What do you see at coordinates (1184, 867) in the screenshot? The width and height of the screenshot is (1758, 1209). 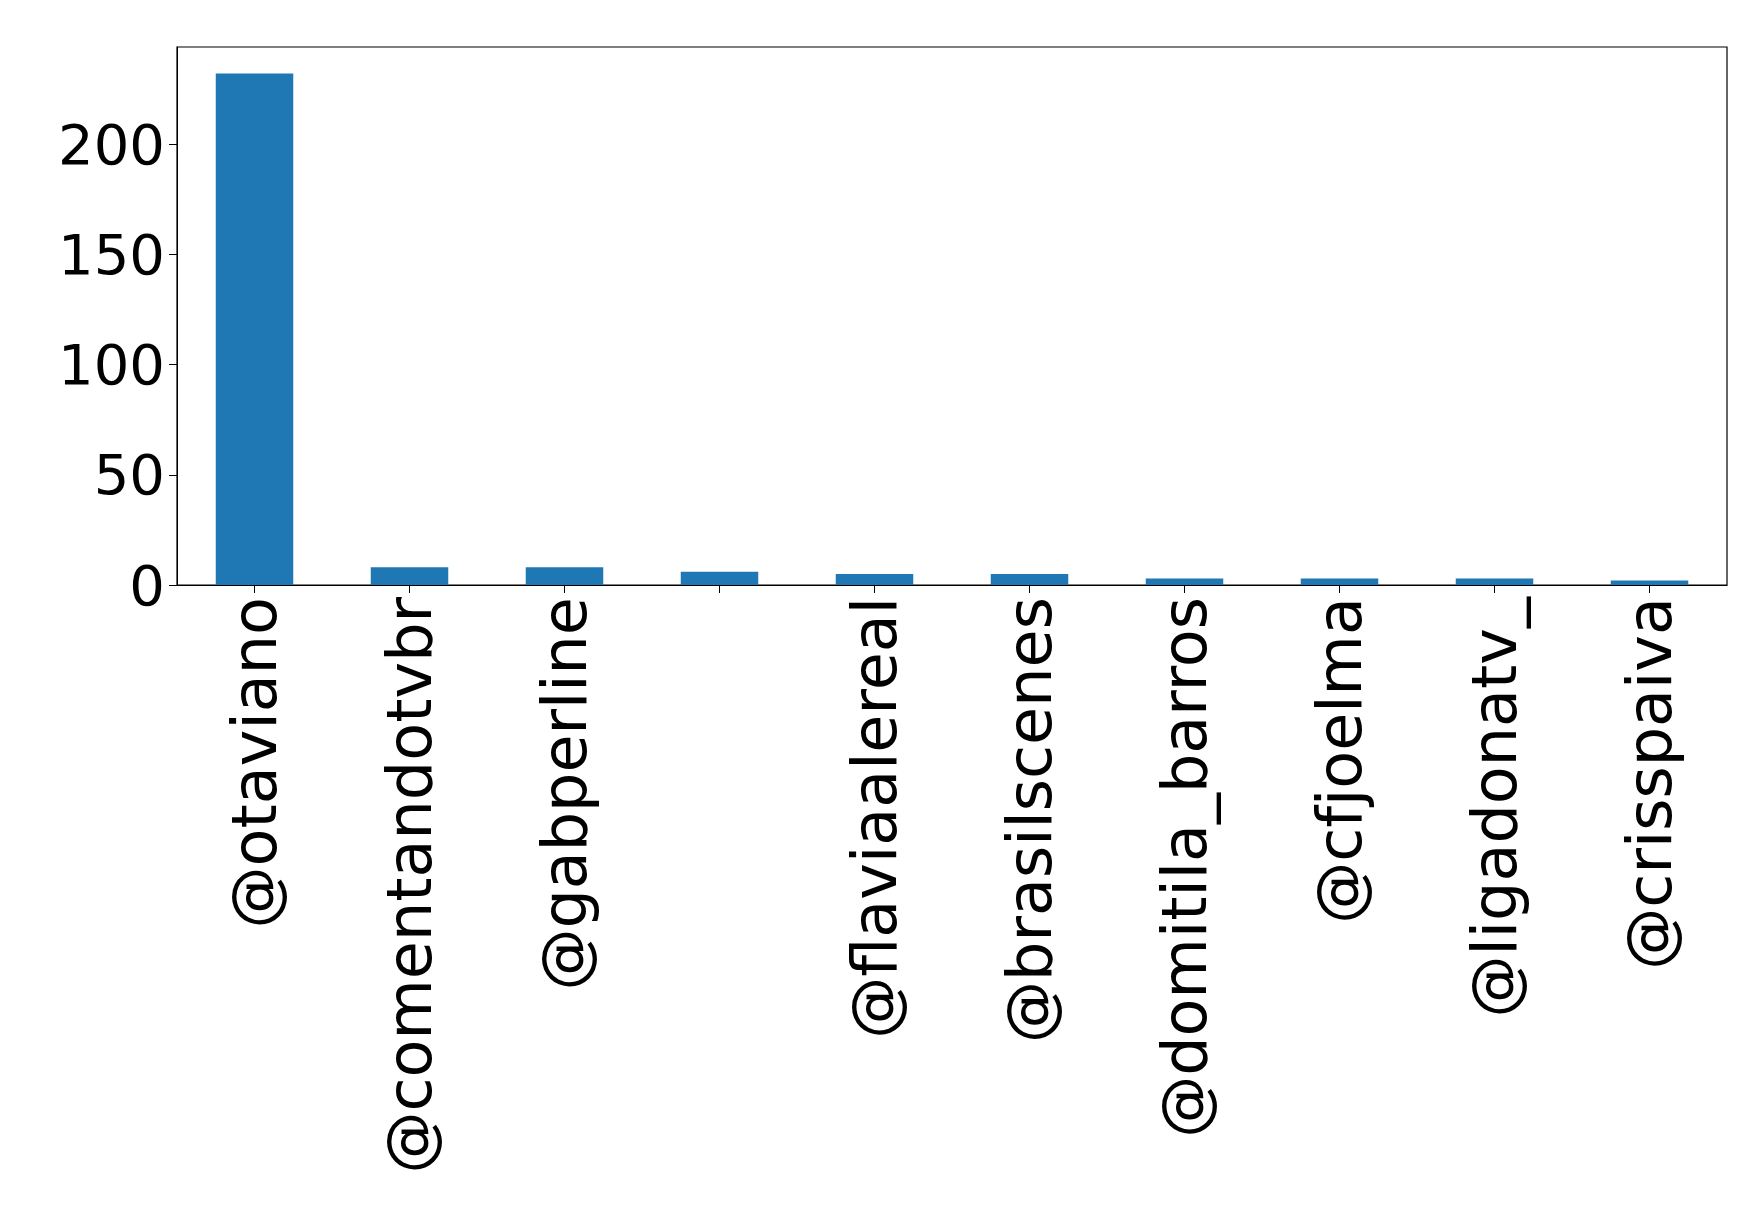 I see `x-tick-label: @domitila_barros` at bounding box center [1184, 867].